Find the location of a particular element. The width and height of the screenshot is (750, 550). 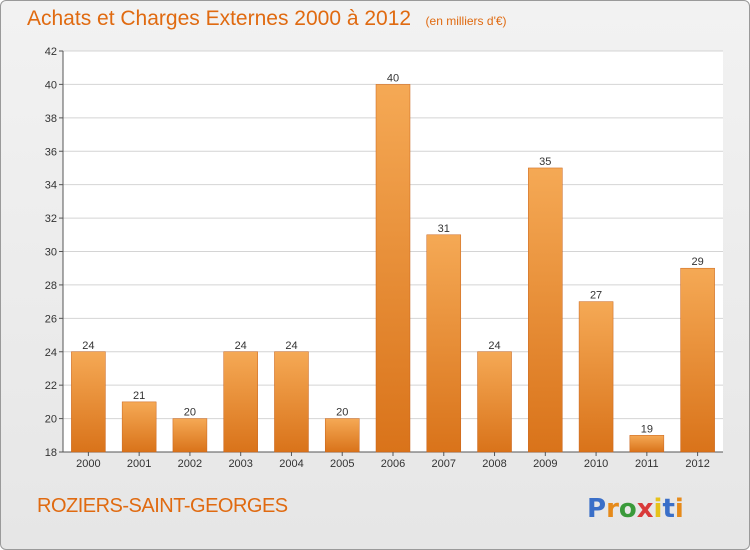

x-tick-label: 2011 is located at coordinates (647, 464).